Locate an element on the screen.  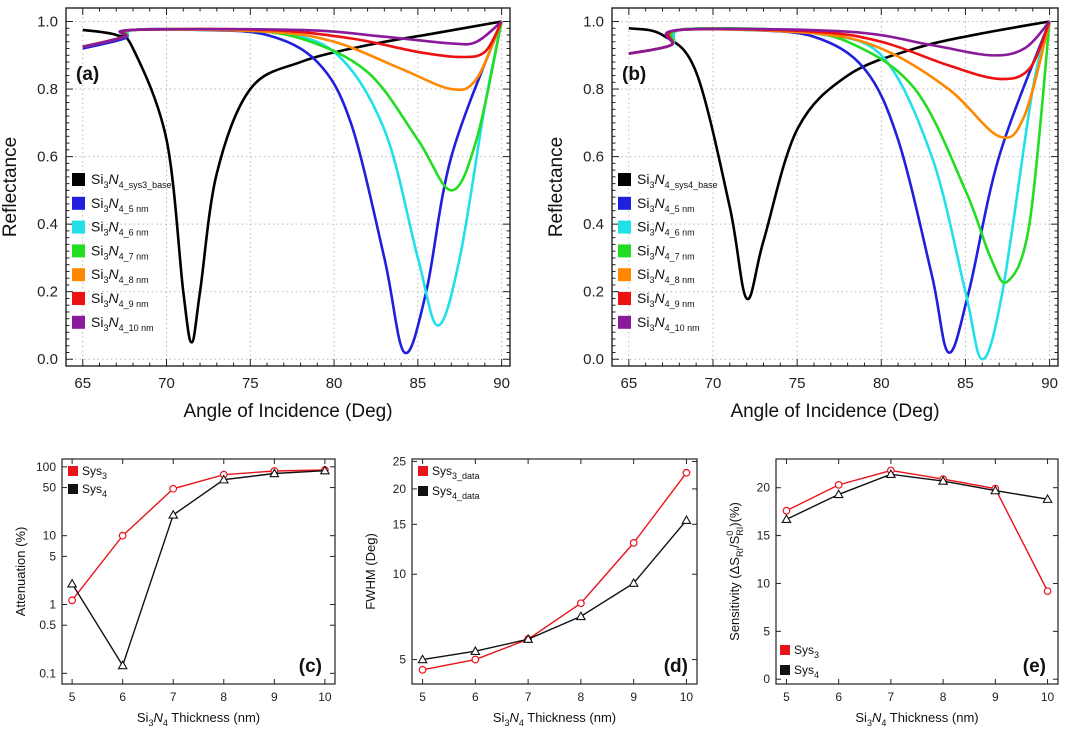
legend-entry: Sys3_data is located at coordinates (456, 472).